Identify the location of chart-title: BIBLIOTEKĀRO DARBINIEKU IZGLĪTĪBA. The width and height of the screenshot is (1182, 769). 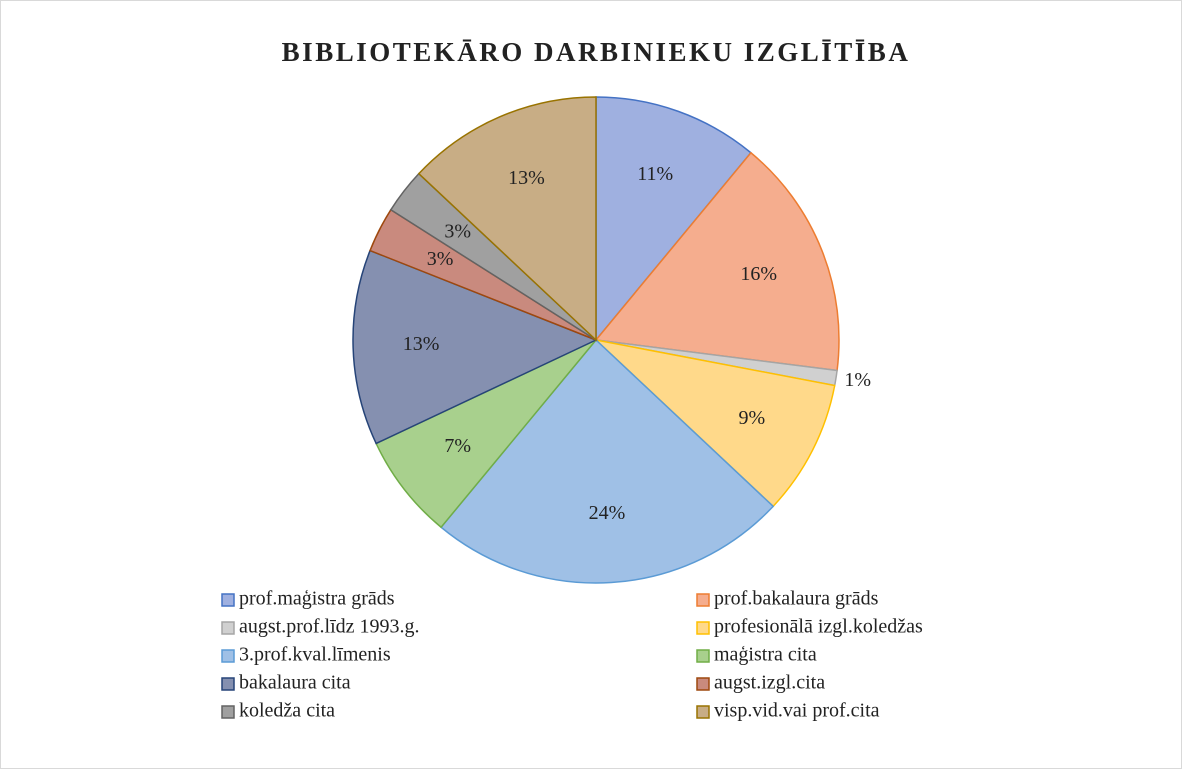
(596, 52).